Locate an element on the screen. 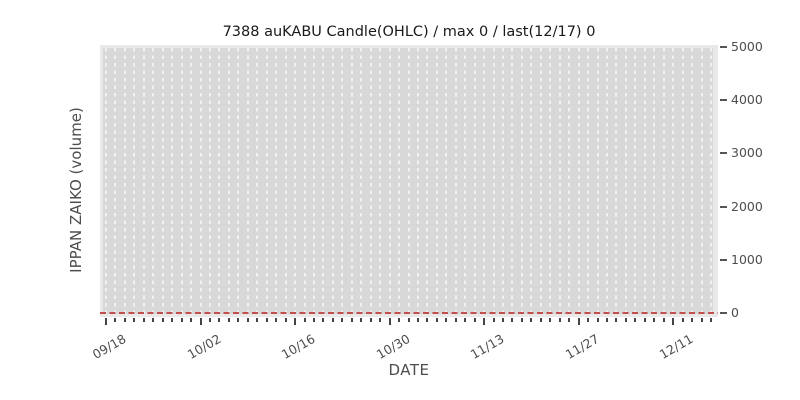 The width and height of the screenshot is (800, 400). y-tick-label: 3000 is located at coordinates (747, 153).